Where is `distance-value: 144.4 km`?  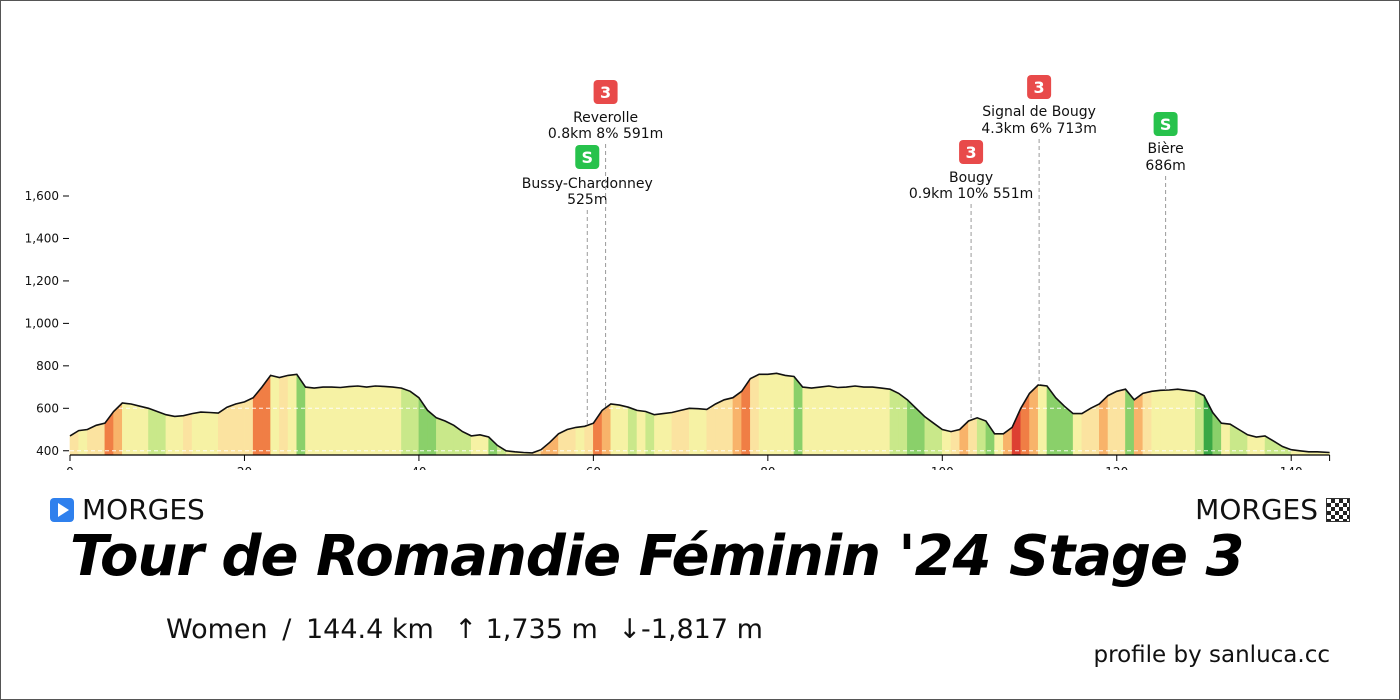
distance-value: 144.4 km is located at coordinates (369, 629).